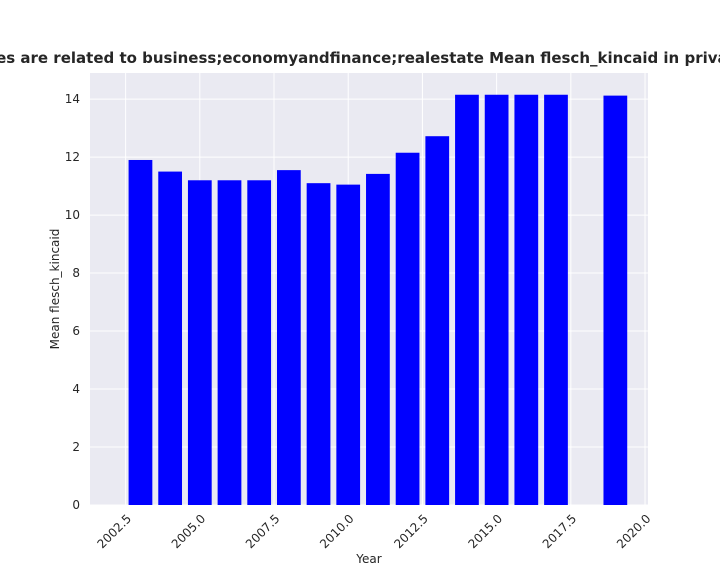 This screenshot has height=576, width=720. I want to click on y-tick-label: 14, so click(72, 99).